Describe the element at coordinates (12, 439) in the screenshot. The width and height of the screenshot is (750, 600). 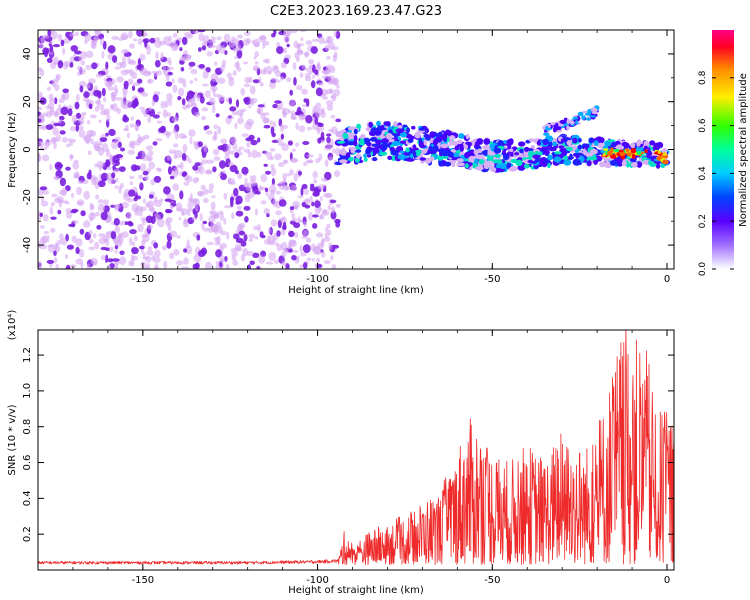
I see `bottom-y-axis-label: SNR (10 * v/v)` at that location.